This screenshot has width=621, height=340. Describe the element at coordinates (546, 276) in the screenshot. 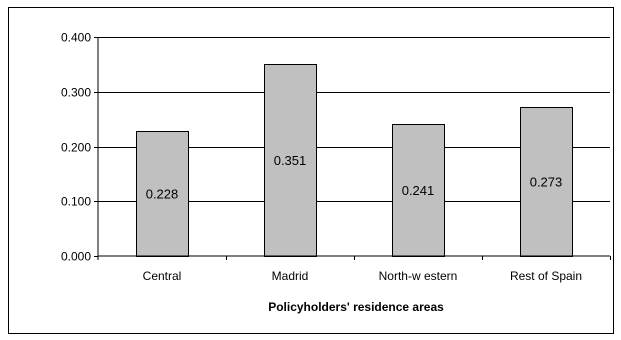

I see `x-category-label: Rest of Spain` at that location.